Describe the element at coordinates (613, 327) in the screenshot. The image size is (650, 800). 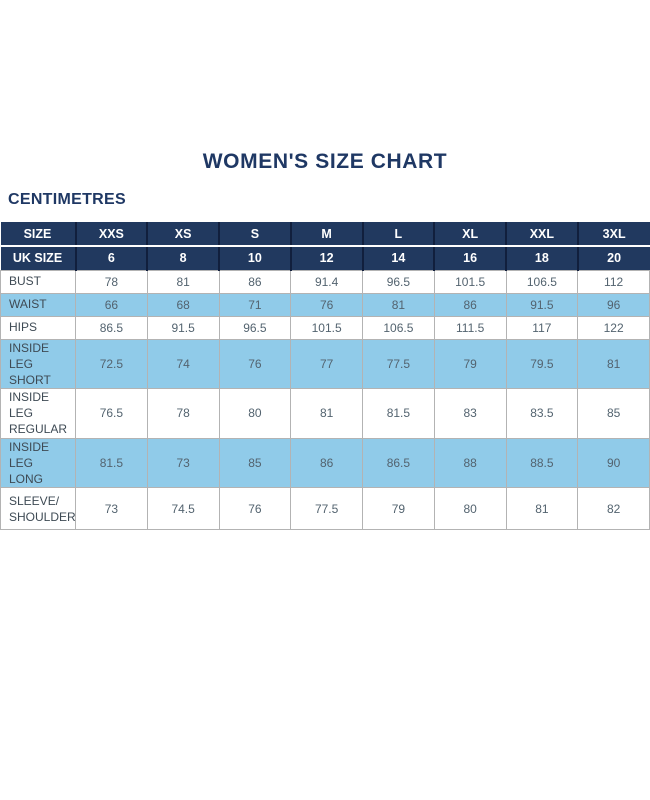
I see `measurement-value: 122` at that location.